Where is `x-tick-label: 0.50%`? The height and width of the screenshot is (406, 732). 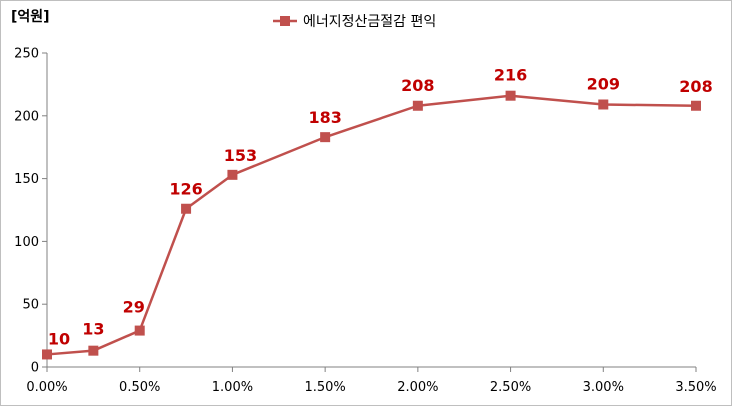 x-tick-label: 0.50% is located at coordinates (139, 387).